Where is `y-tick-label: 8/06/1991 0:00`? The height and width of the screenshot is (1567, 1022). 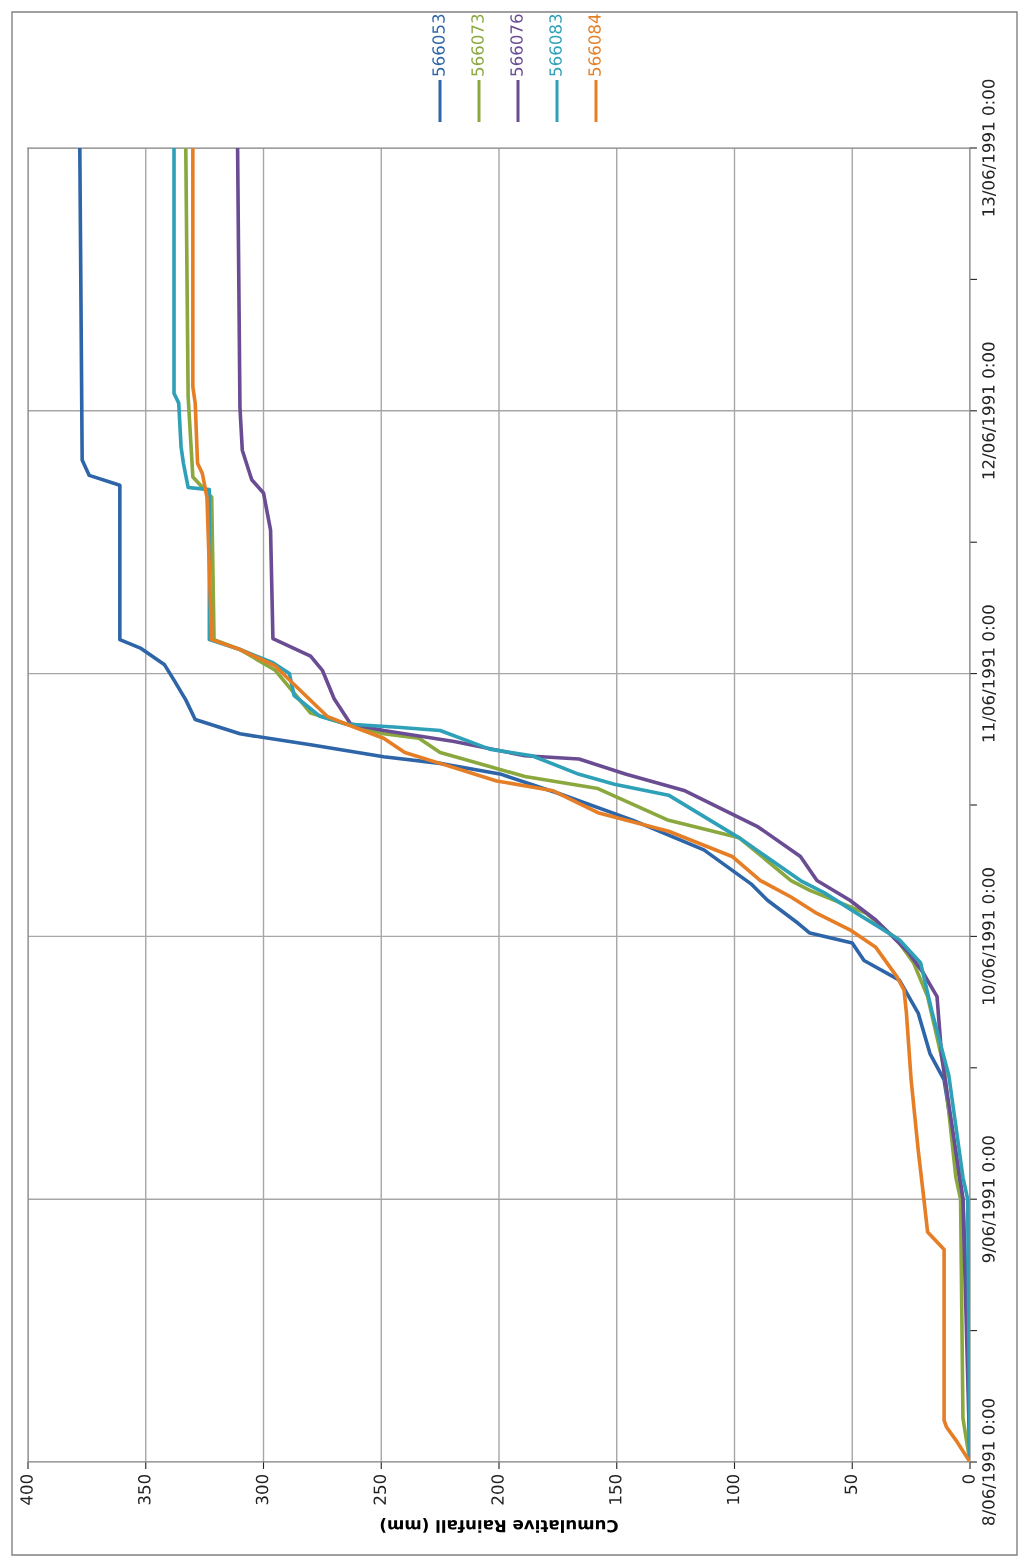
y-tick-label: 8/06/1991 0:00 is located at coordinates (989, 1462).